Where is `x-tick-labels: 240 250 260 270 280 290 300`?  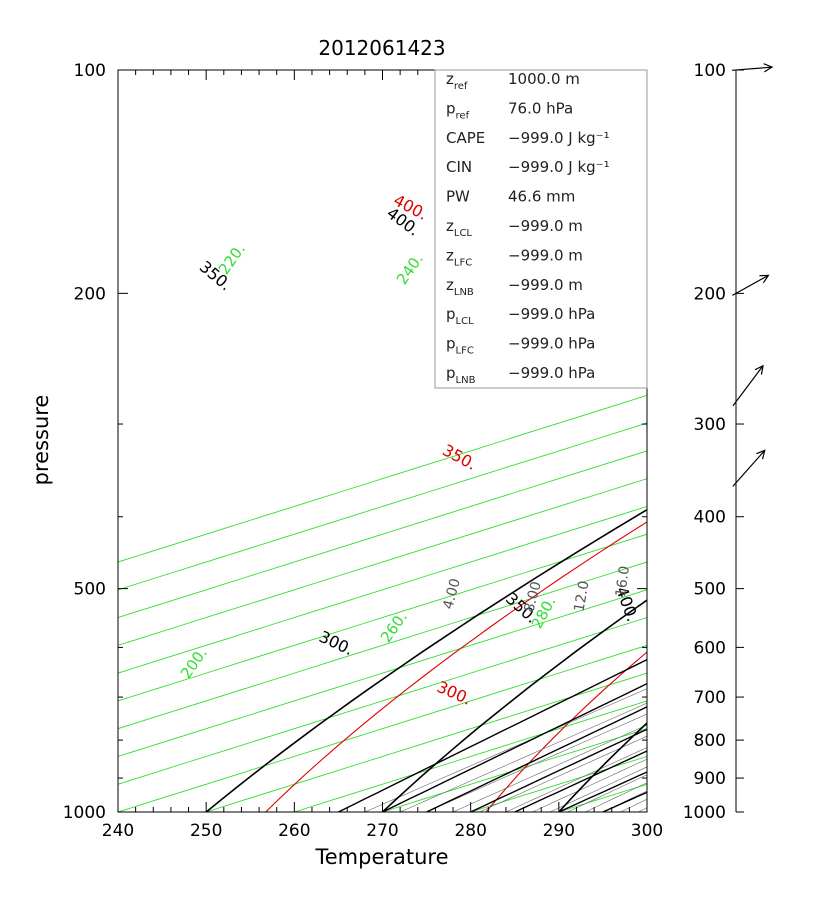
x-tick-labels: 240 250 260 270 280 290 300 is located at coordinates (382, 831).